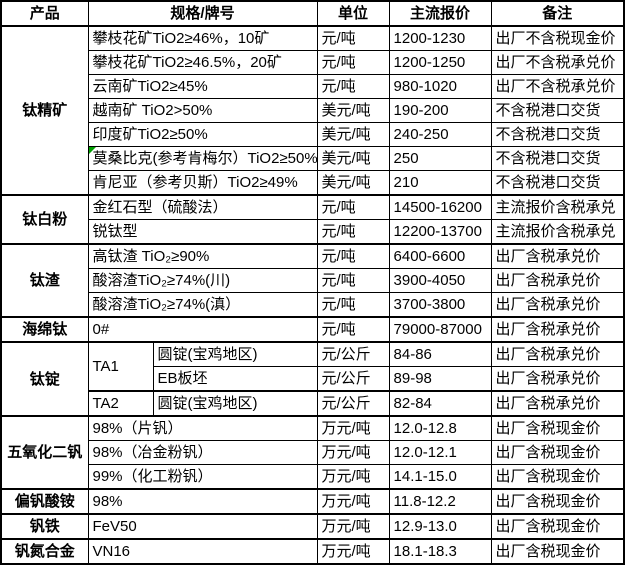  What do you see at coordinates (313, 403) in the screenshot?
I see `table-row: TA2 圆锭(宝鸡地区) 元/公斤 82-84 出厂含税承兑价` at bounding box center [313, 403].